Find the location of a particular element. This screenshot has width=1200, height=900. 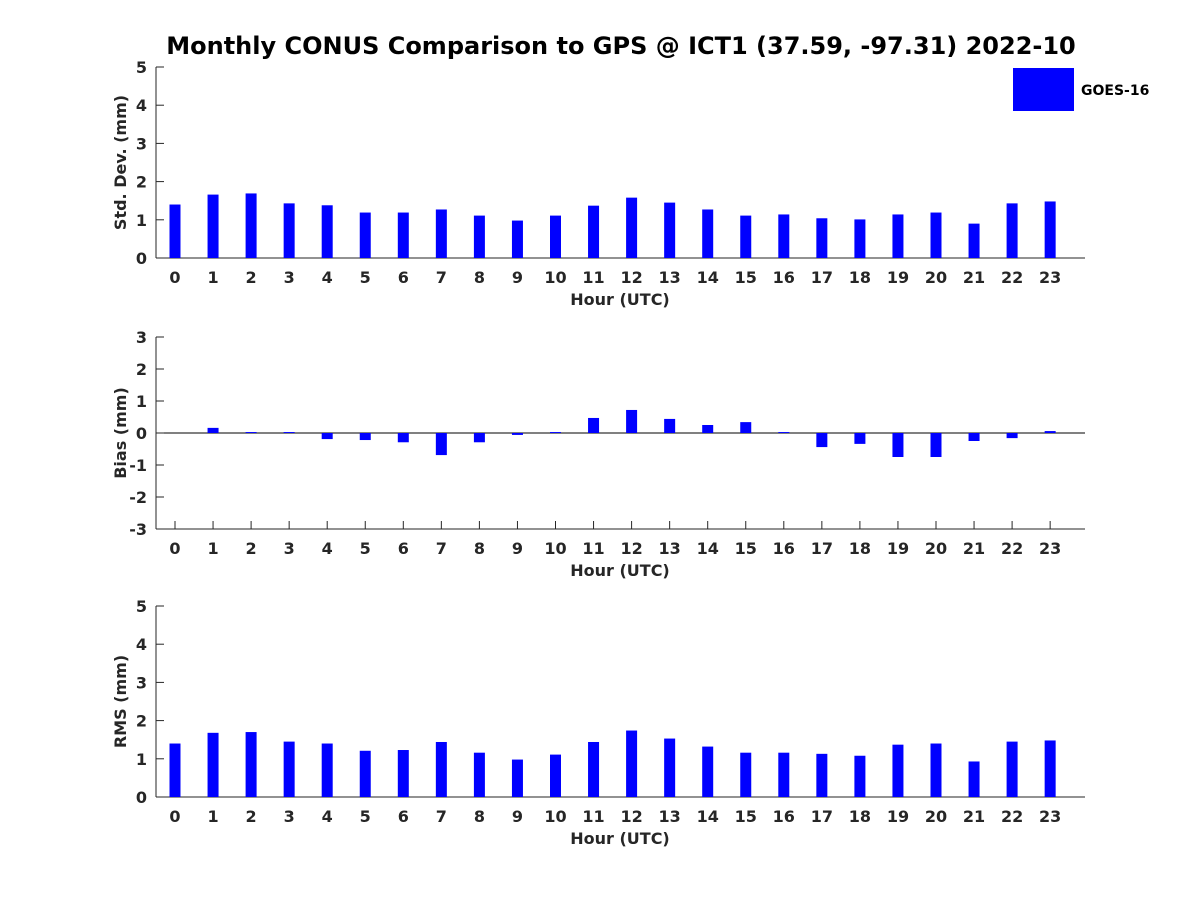

rms-x-tick-label: 2 is located at coordinates (251, 816).